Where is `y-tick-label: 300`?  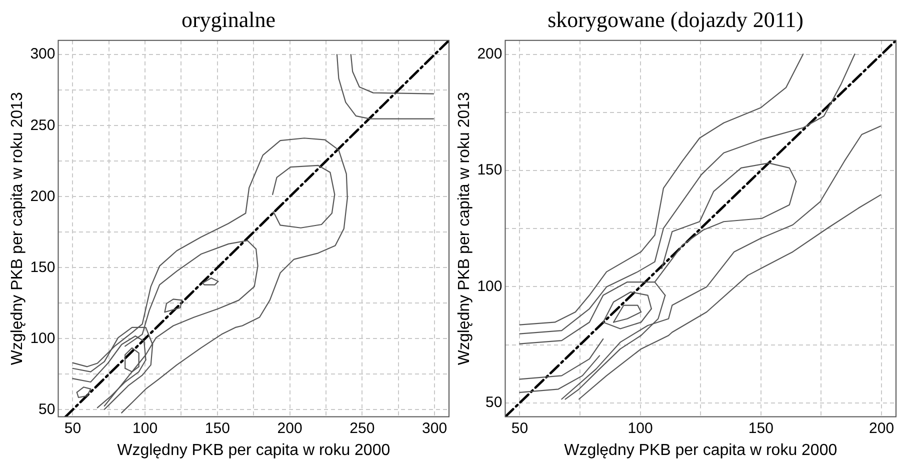 y-tick-label: 300 is located at coordinates (43, 54).